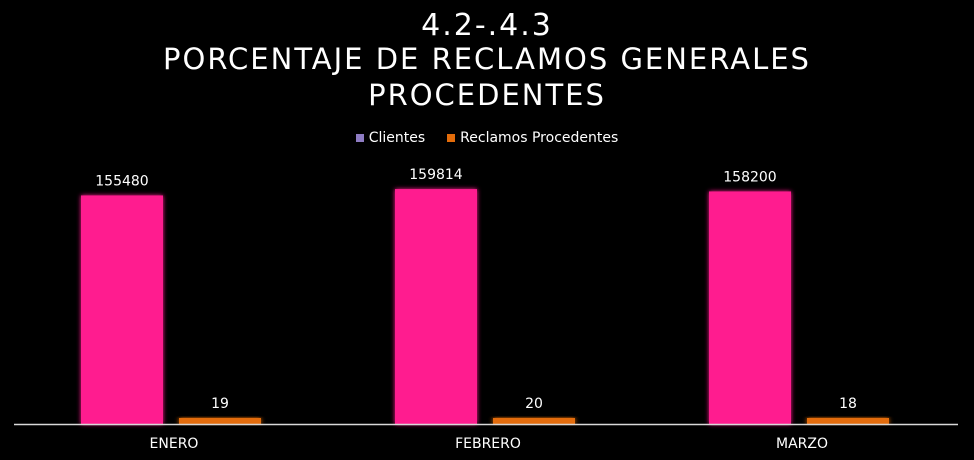  I want to click on chart-title-line-2: PORCENTAJE DE RECLAMOS GENERALES, so click(487, 59).